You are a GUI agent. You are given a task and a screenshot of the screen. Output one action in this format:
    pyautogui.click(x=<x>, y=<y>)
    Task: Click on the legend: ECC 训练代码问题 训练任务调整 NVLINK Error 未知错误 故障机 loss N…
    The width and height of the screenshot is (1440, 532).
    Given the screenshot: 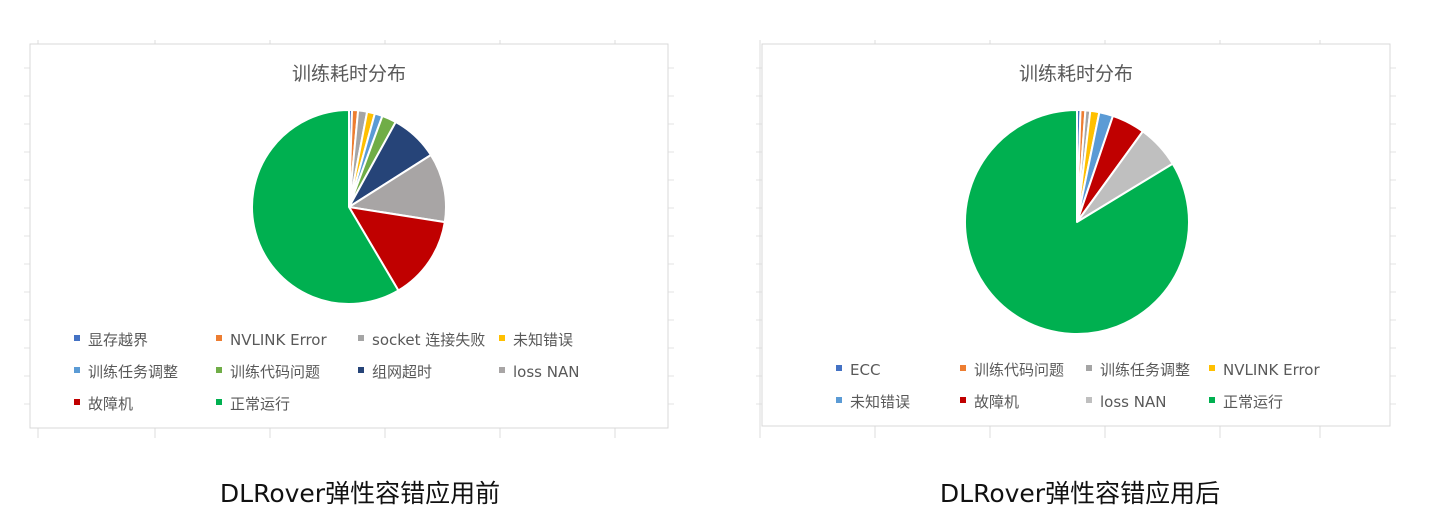 What is the action you would take?
    pyautogui.click(x=1078, y=386)
    